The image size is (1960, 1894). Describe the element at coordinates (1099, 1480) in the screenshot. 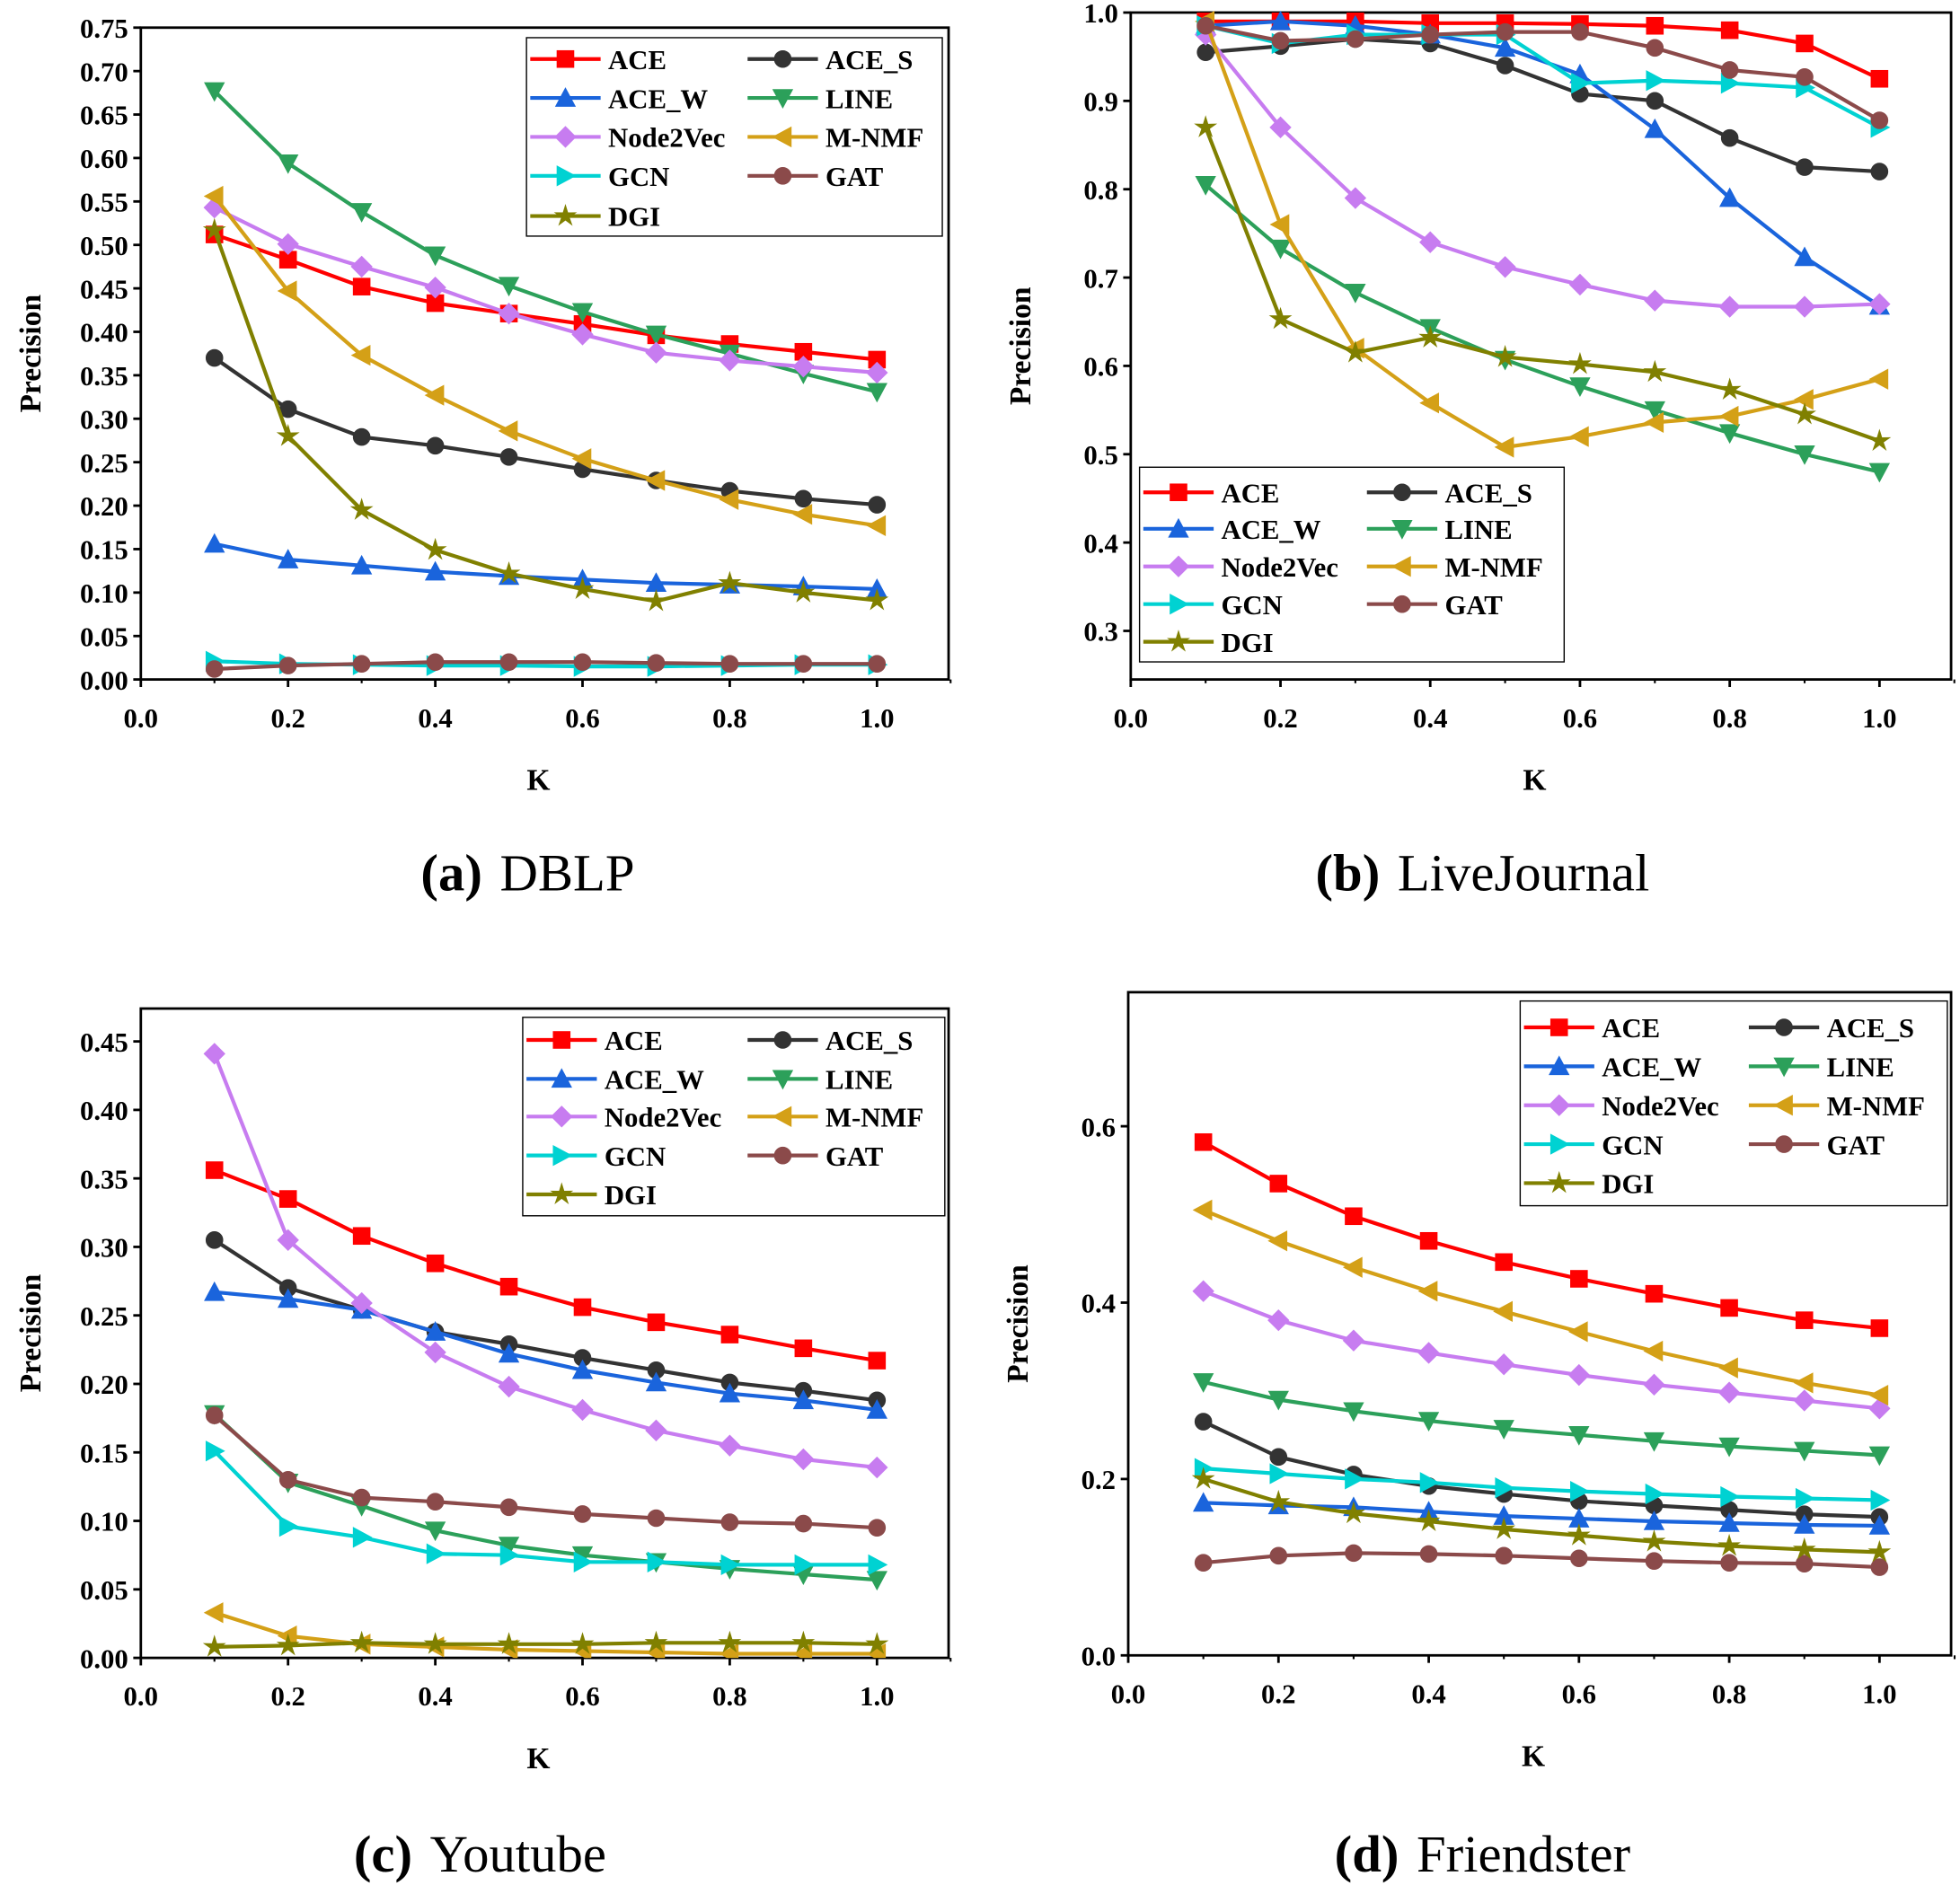

I see `y-tick-label: 0.2` at that location.